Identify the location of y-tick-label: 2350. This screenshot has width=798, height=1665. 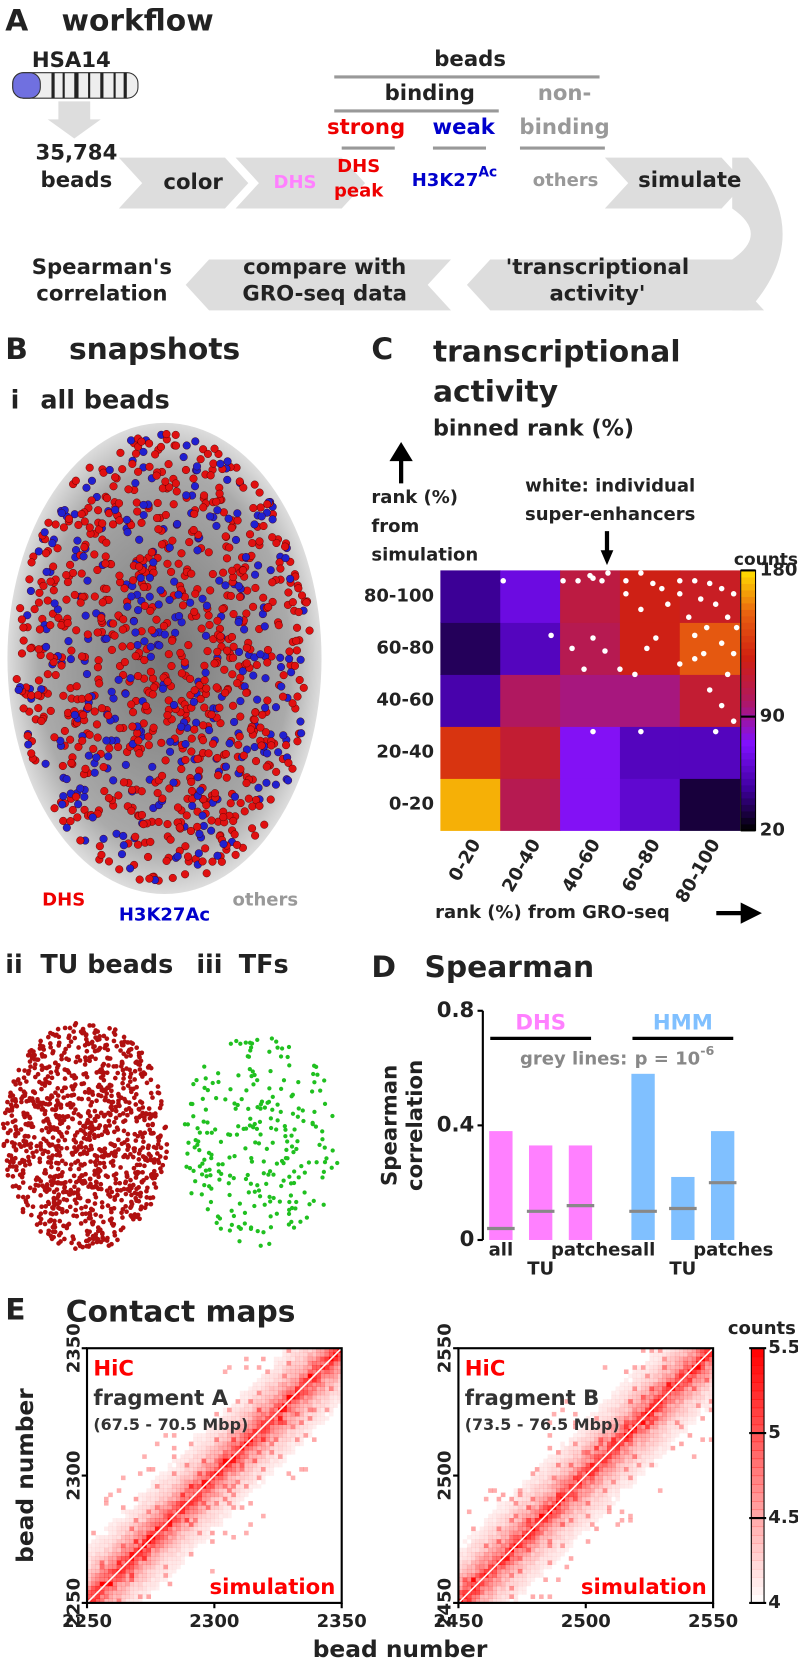
(73, 1348).